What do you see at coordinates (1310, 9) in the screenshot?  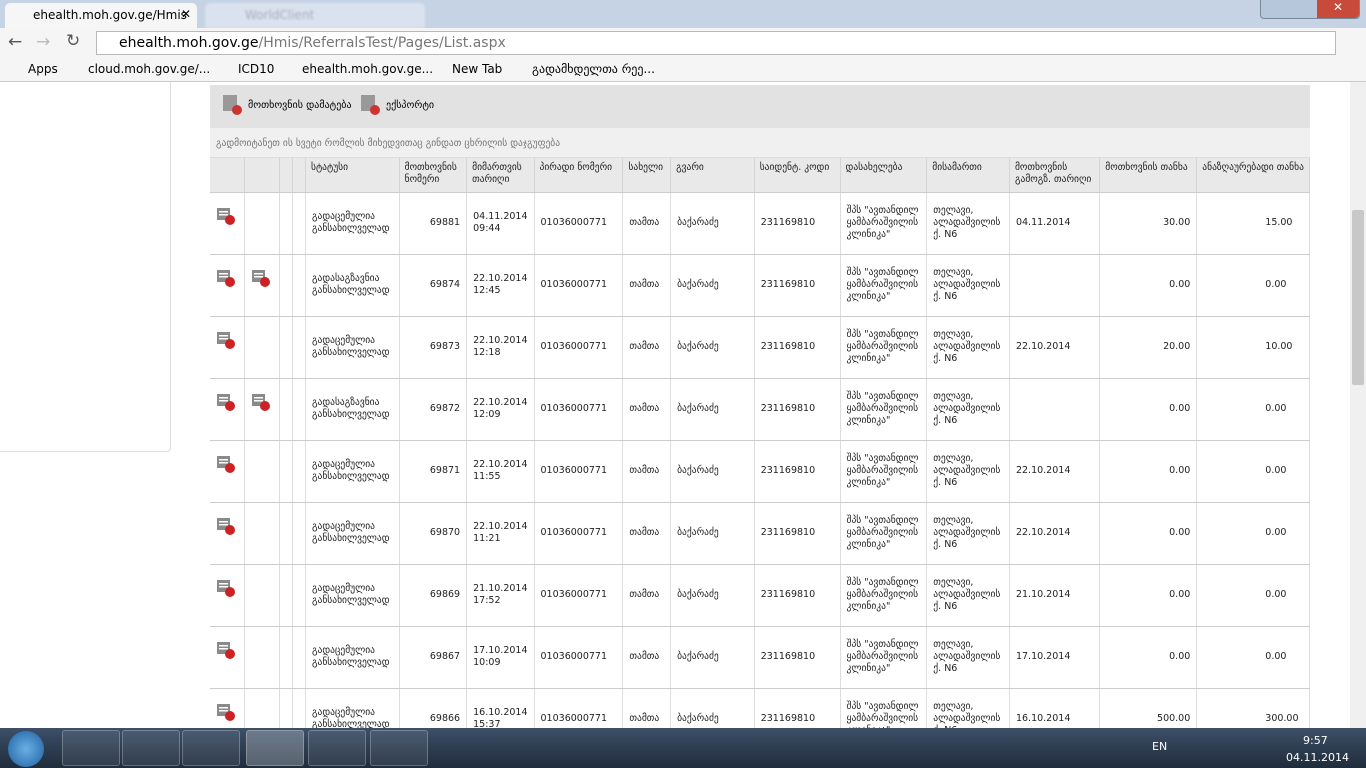 I see `window-controls: ✕` at bounding box center [1310, 9].